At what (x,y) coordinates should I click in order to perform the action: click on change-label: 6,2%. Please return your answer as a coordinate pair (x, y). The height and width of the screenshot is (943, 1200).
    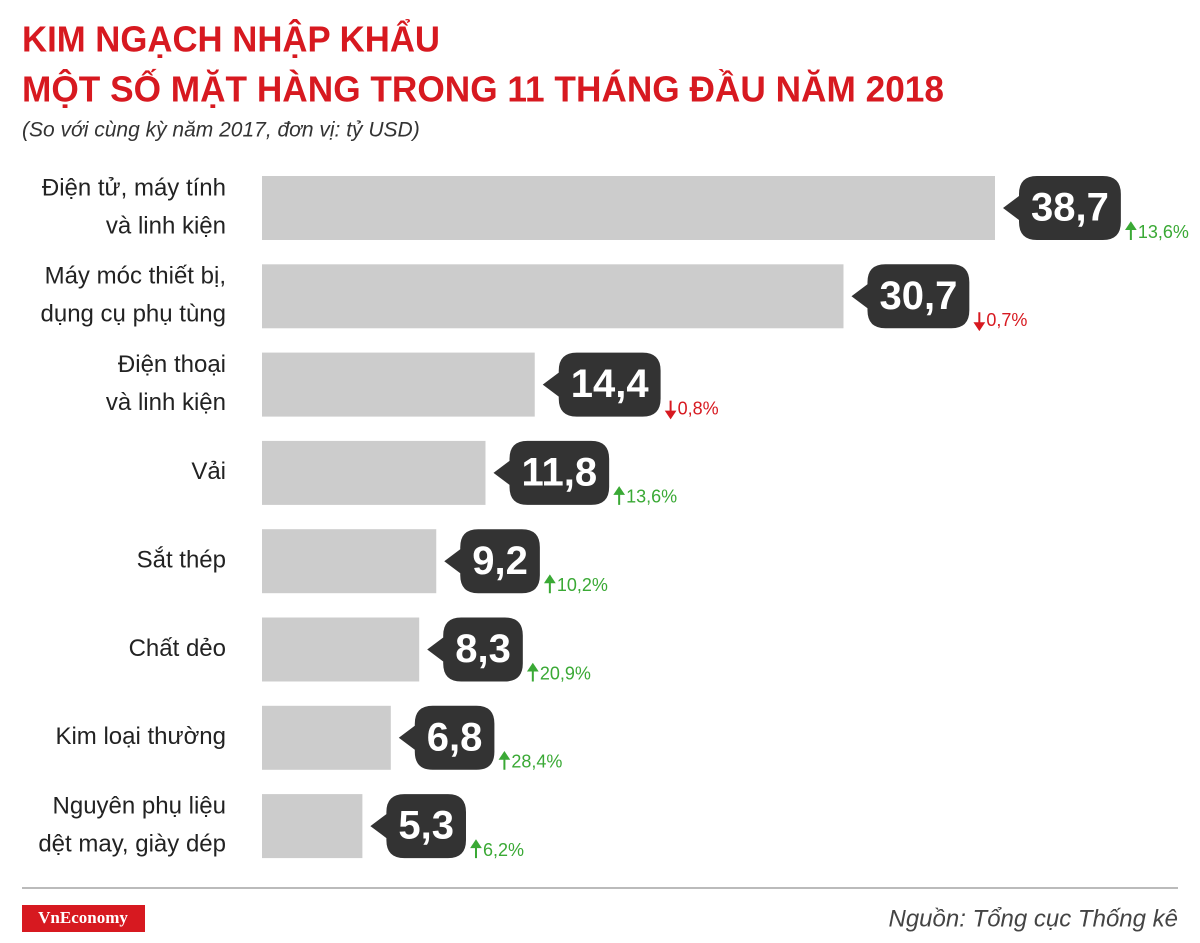
    Looking at the image, I should click on (503, 850).